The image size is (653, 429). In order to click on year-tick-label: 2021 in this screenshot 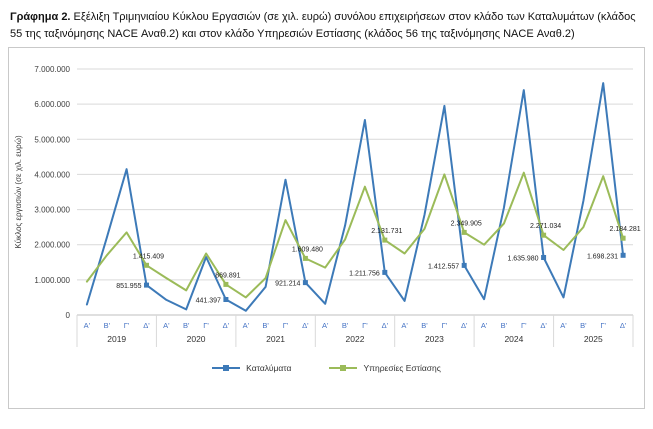, I will do `click(275, 339)`.